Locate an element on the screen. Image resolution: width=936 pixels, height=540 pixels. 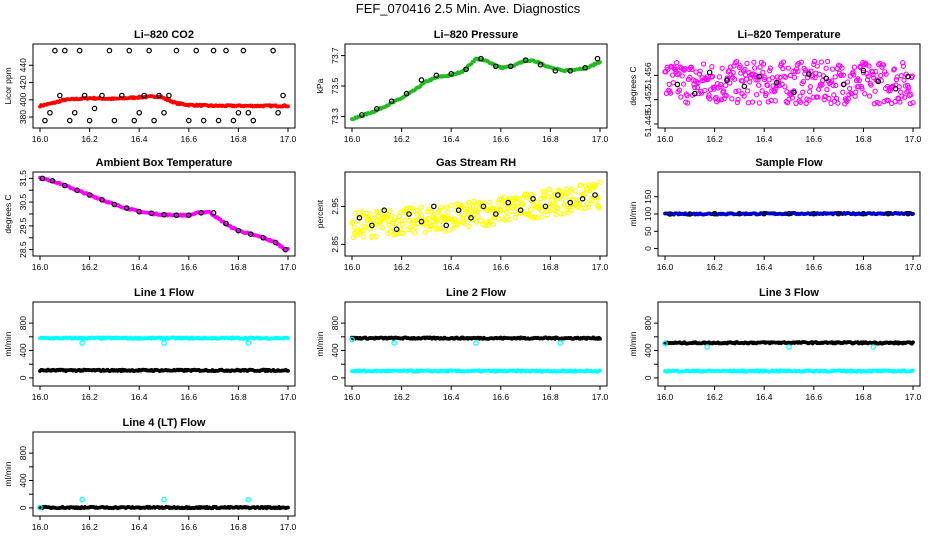
chart-title: Line 1 Flow is located at coordinates (164, 293).